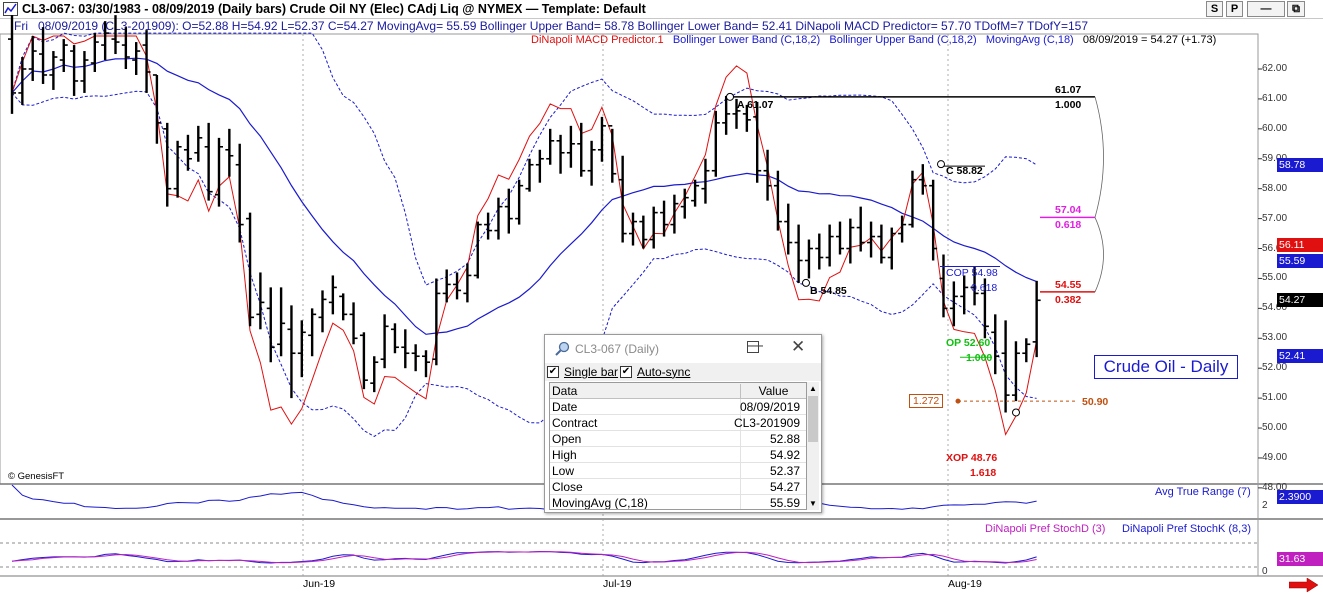 Image resolution: width=1323 pixels, height=595 pixels. I want to click on row-value: 08/09/2019, so click(769, 407).